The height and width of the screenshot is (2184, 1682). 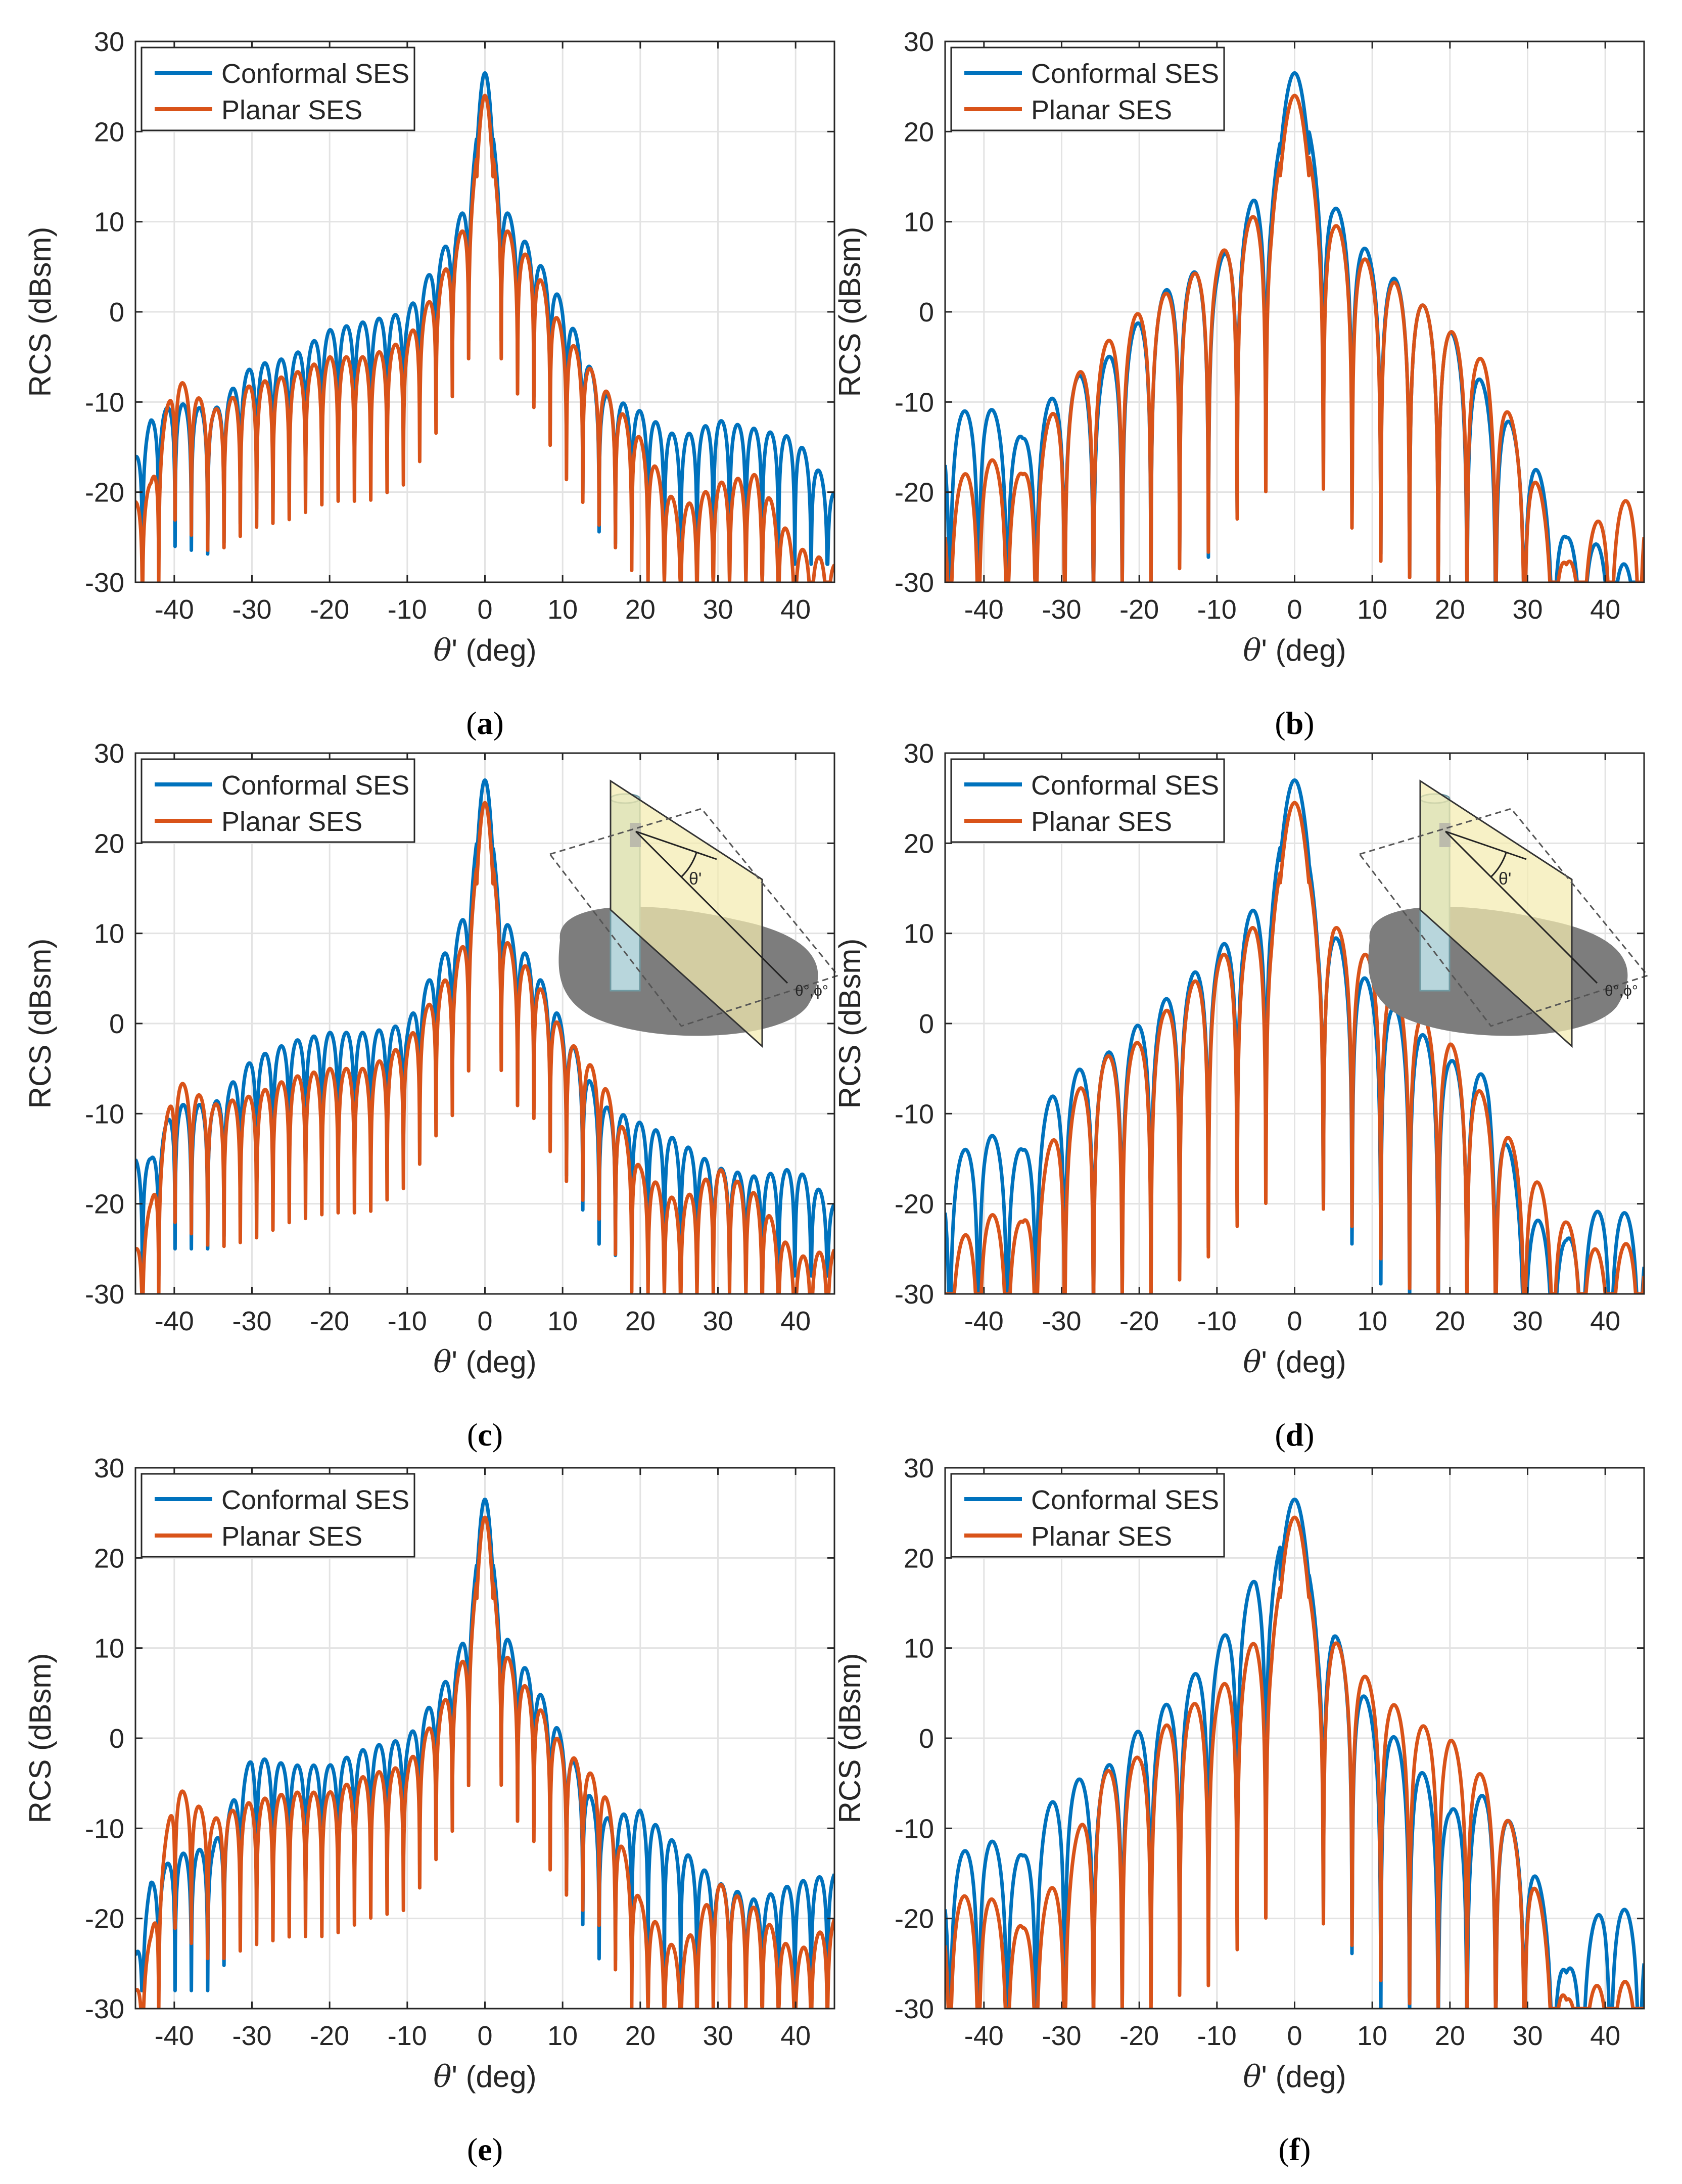 I want to click on reference-plane-outline, so click(x=693, y=918).